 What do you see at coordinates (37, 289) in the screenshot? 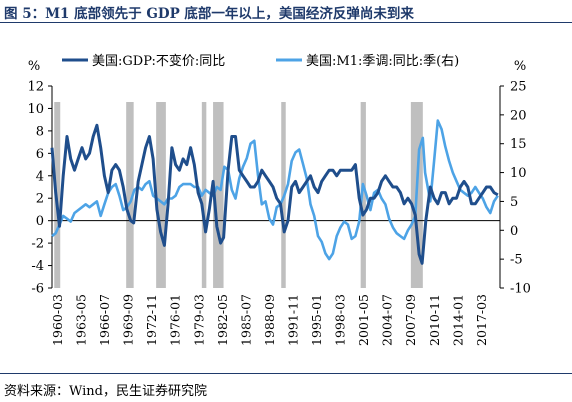
I see `left-tick-label: -6` at bounding box center [37, 289].